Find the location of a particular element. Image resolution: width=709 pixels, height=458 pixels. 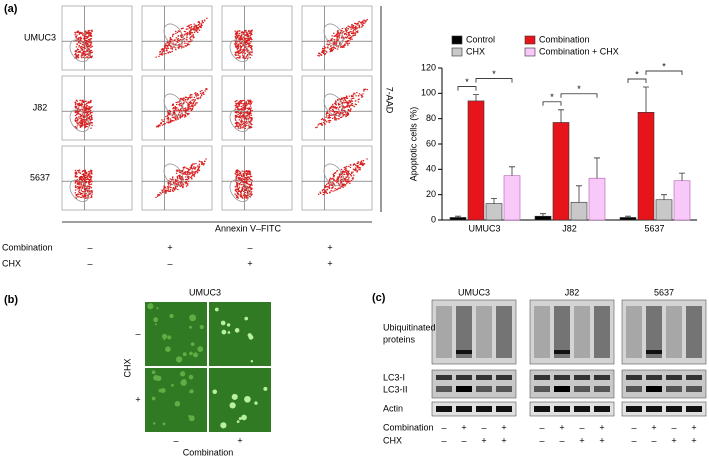

legend-label: CHX is located at coordinates (475, 51).